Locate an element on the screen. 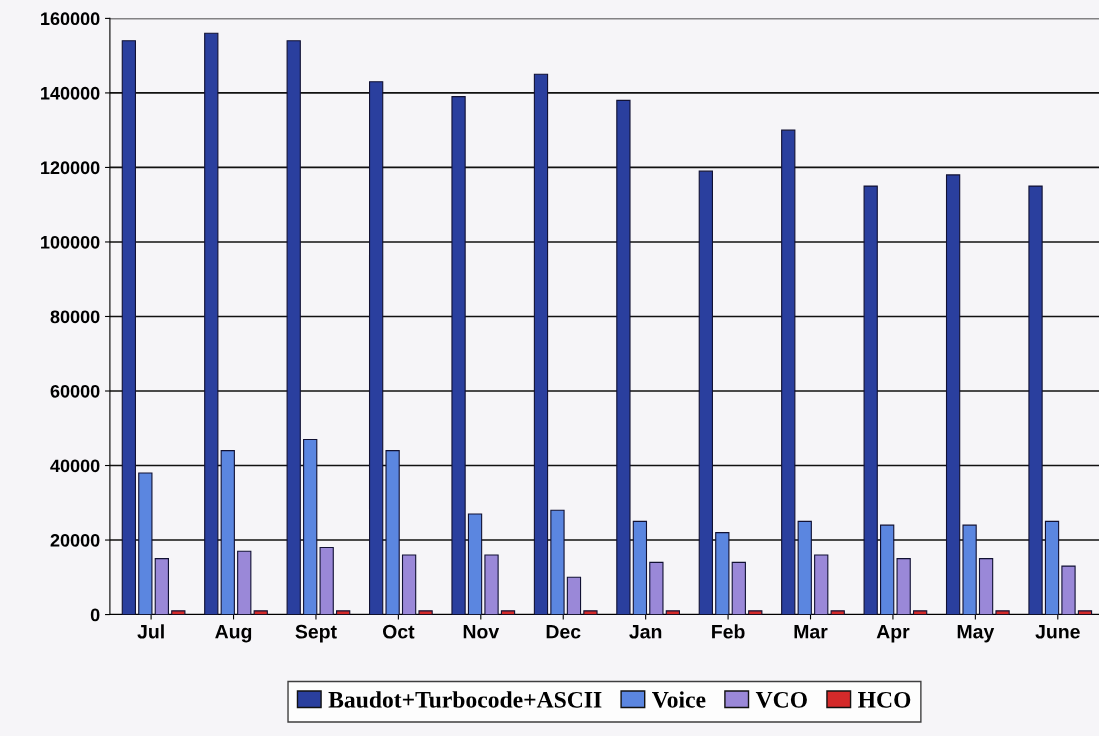 This screenshot has width=1099, height=736. x-tick-label: Apr is located at coordinates (893, 634).